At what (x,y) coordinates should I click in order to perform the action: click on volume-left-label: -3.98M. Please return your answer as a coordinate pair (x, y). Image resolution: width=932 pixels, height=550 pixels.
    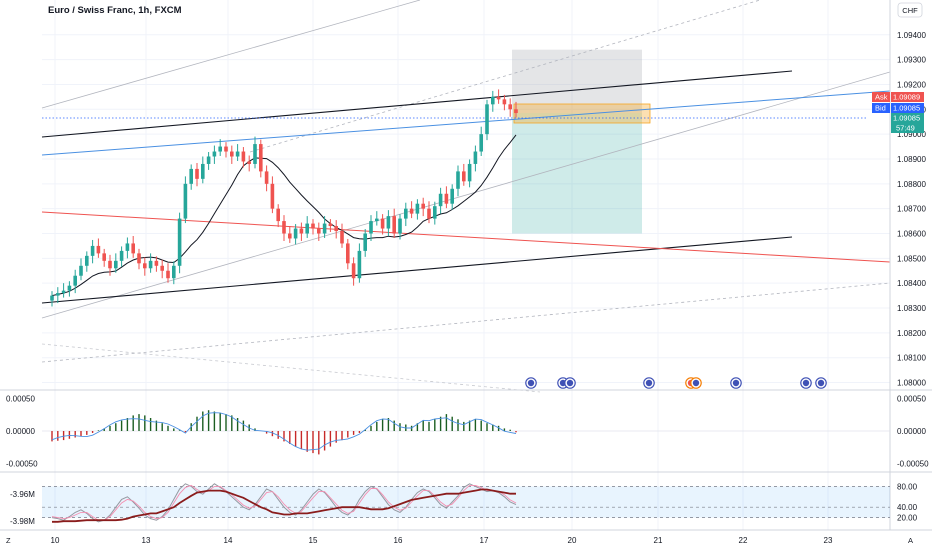
    Looking at the image, I should click on (22, 521).